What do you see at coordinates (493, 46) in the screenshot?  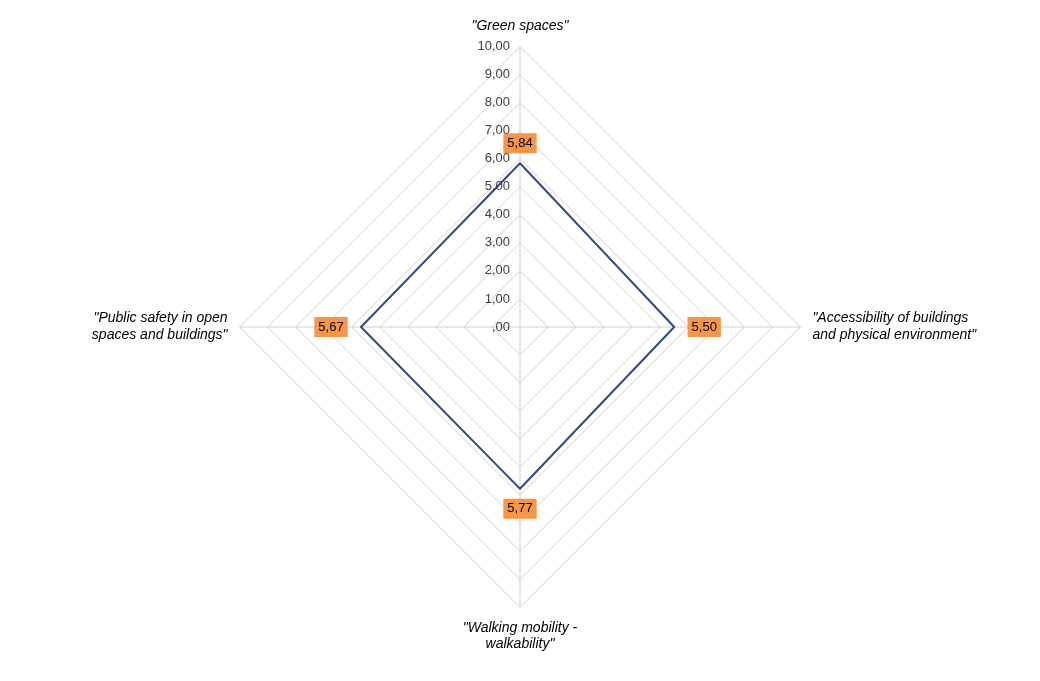 I see `y-tick-label: 10,00` at bounding box center [493, 46].